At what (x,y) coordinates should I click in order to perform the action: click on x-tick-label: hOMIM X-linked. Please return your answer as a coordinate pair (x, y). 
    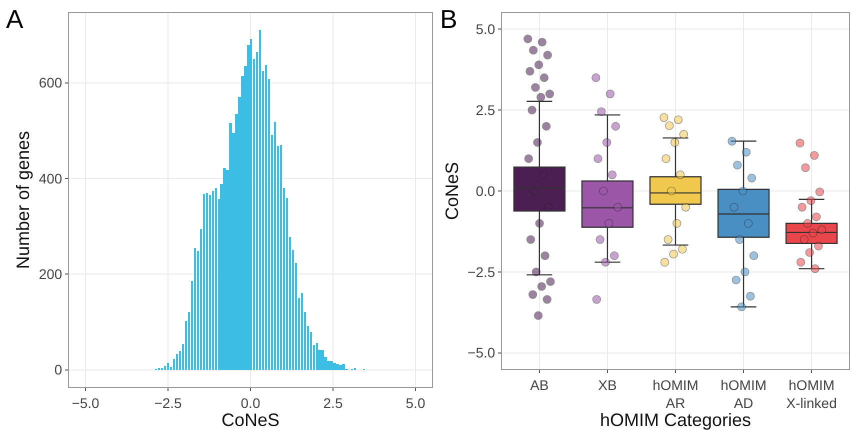
    Looking at the image, I should click on (811, 393).